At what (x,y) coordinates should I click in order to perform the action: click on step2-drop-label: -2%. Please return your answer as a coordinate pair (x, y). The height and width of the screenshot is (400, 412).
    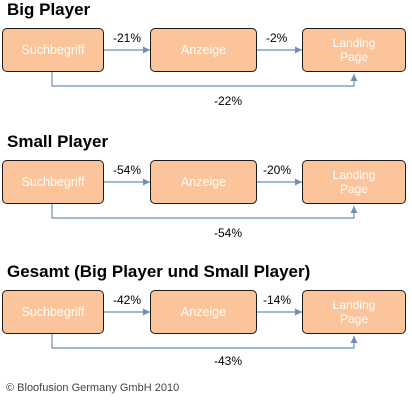
    Looking at the image, I should click on (277, 38).